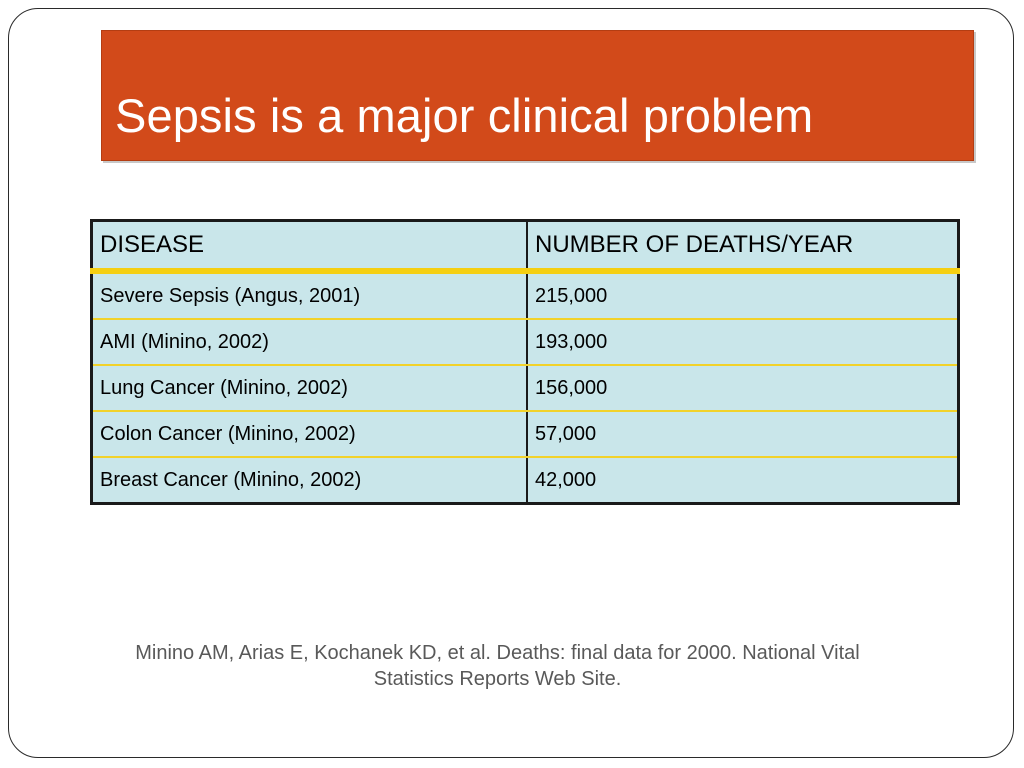 This screenshot has width=1024, height=768. I want to click on table-row: Lung Cancer (Minino, 2002) 156,000, so click(525, 388).